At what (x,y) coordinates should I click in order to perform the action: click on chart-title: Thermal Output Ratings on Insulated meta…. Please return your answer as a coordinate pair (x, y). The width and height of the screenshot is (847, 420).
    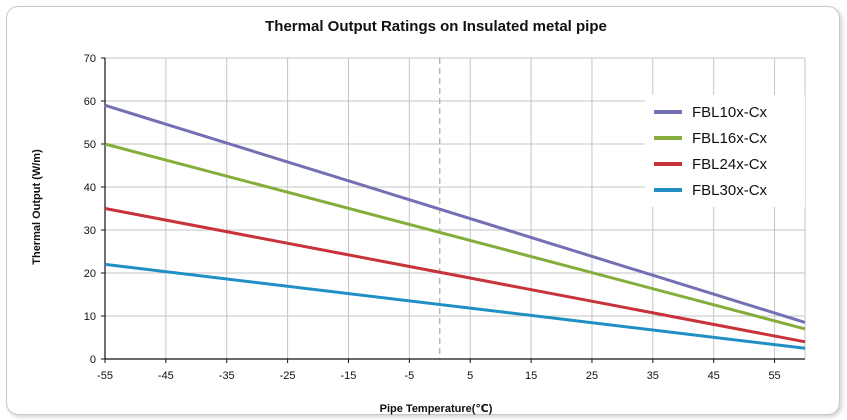
    Looking at the image, I should click on (436, 26).